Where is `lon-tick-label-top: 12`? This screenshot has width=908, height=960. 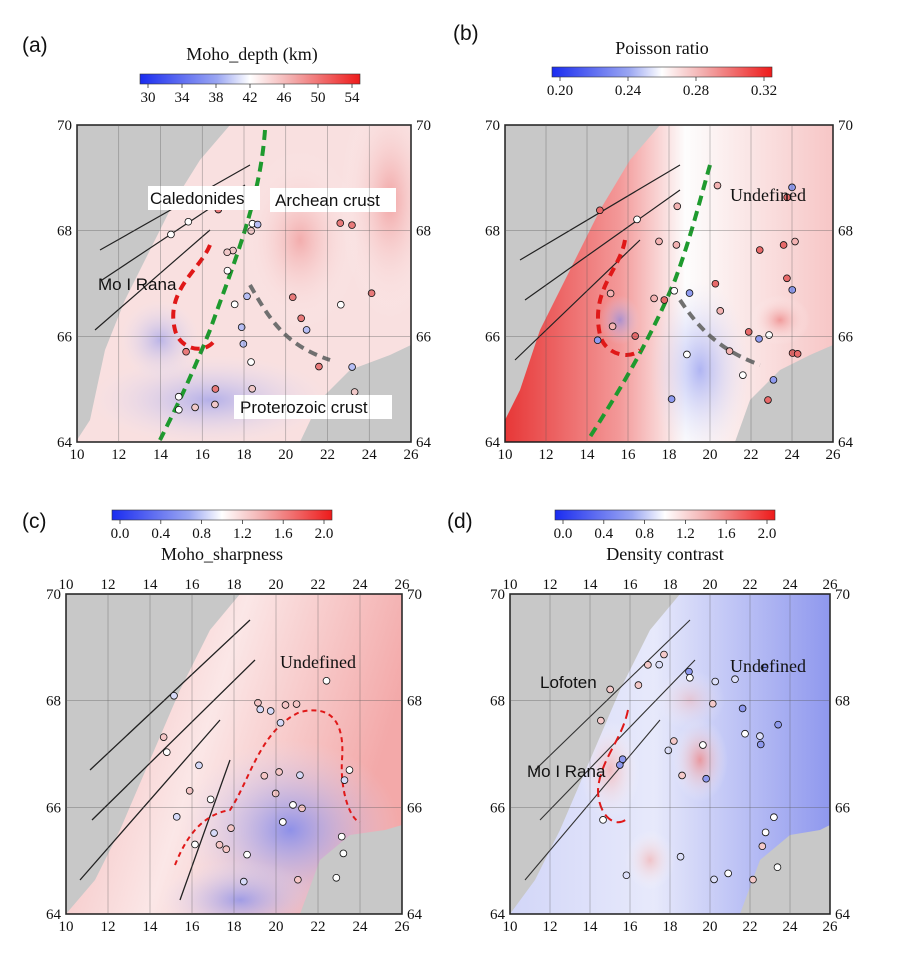
lon-tick-label-top: 12 is located at coordinates (108, 585).